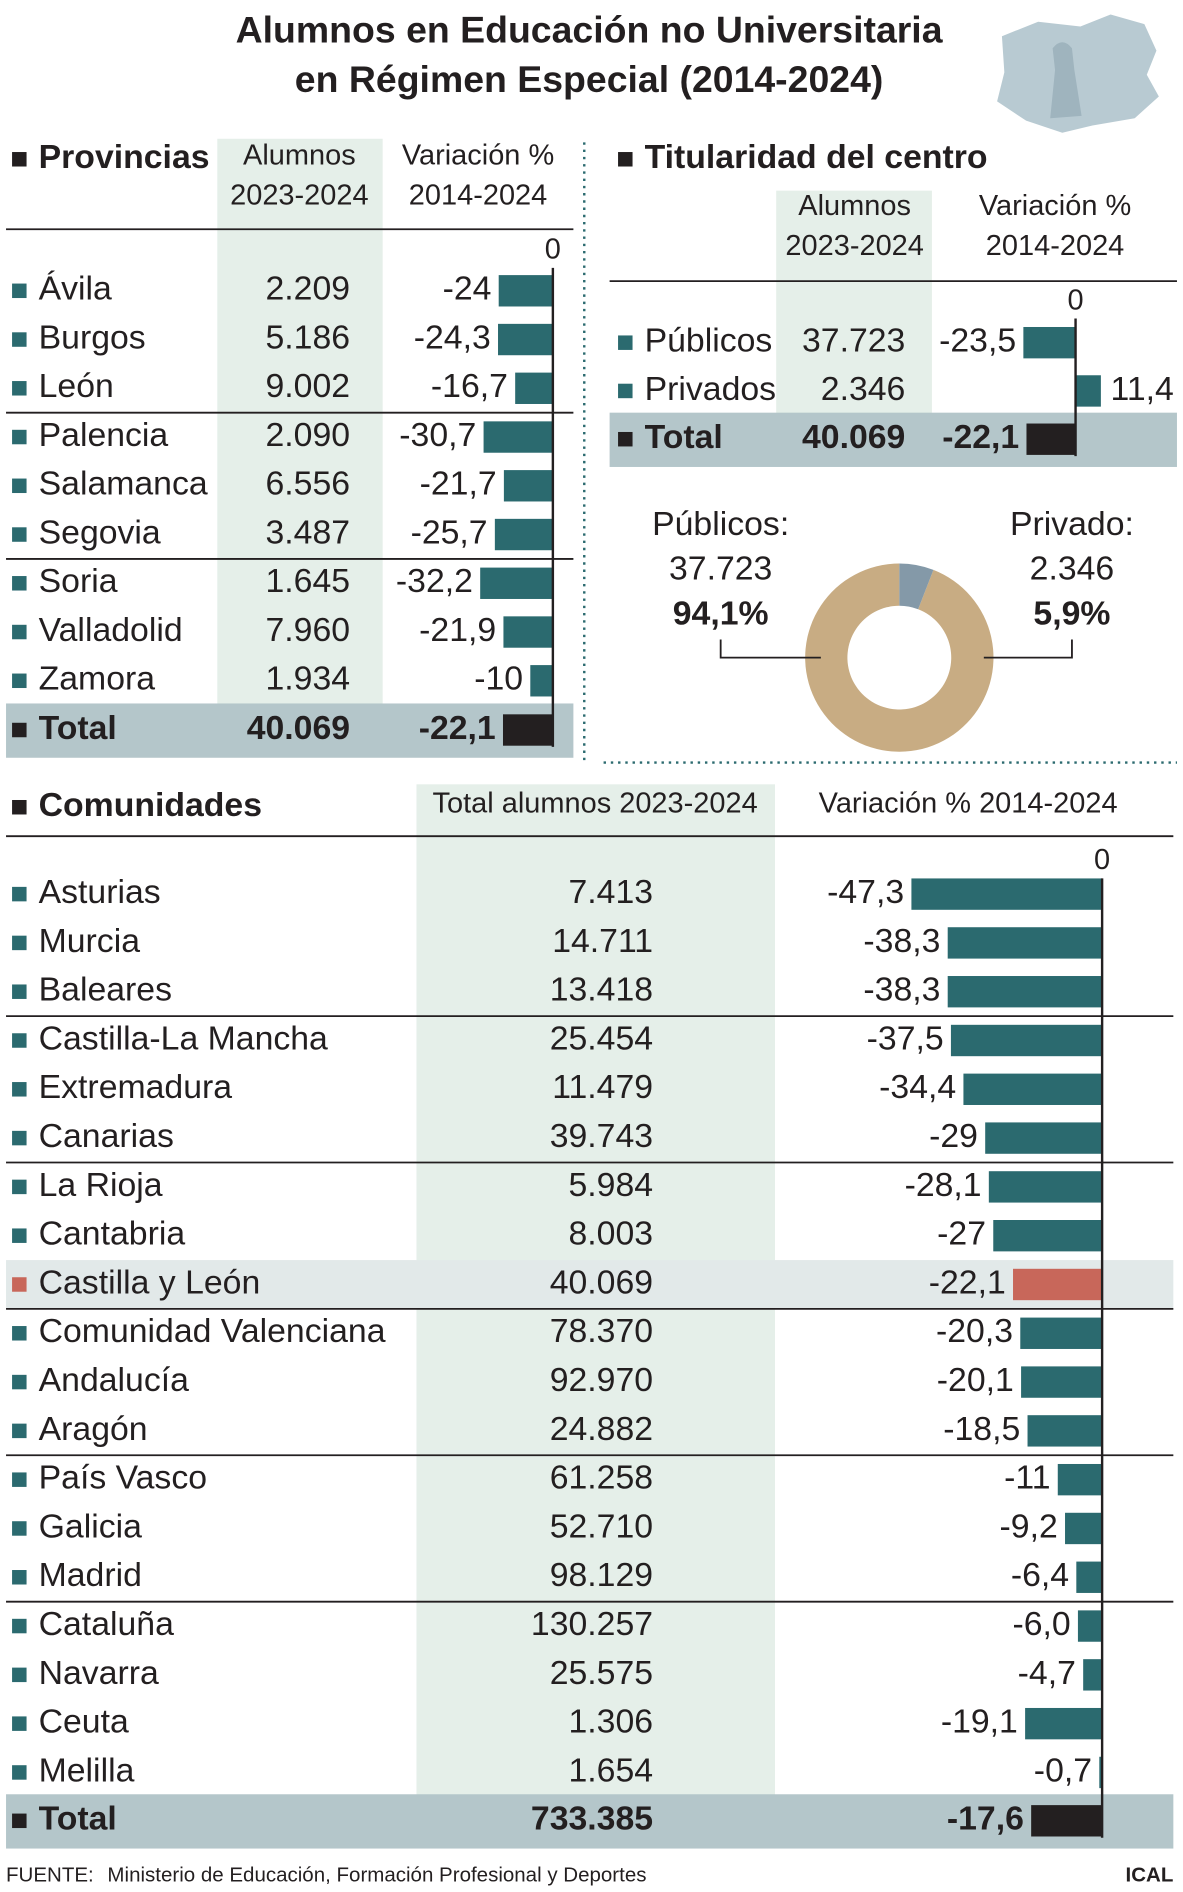 This screenshot has height=1892, width=1183. I want to click on row-alumnos: 2.346, so click(863, 389).